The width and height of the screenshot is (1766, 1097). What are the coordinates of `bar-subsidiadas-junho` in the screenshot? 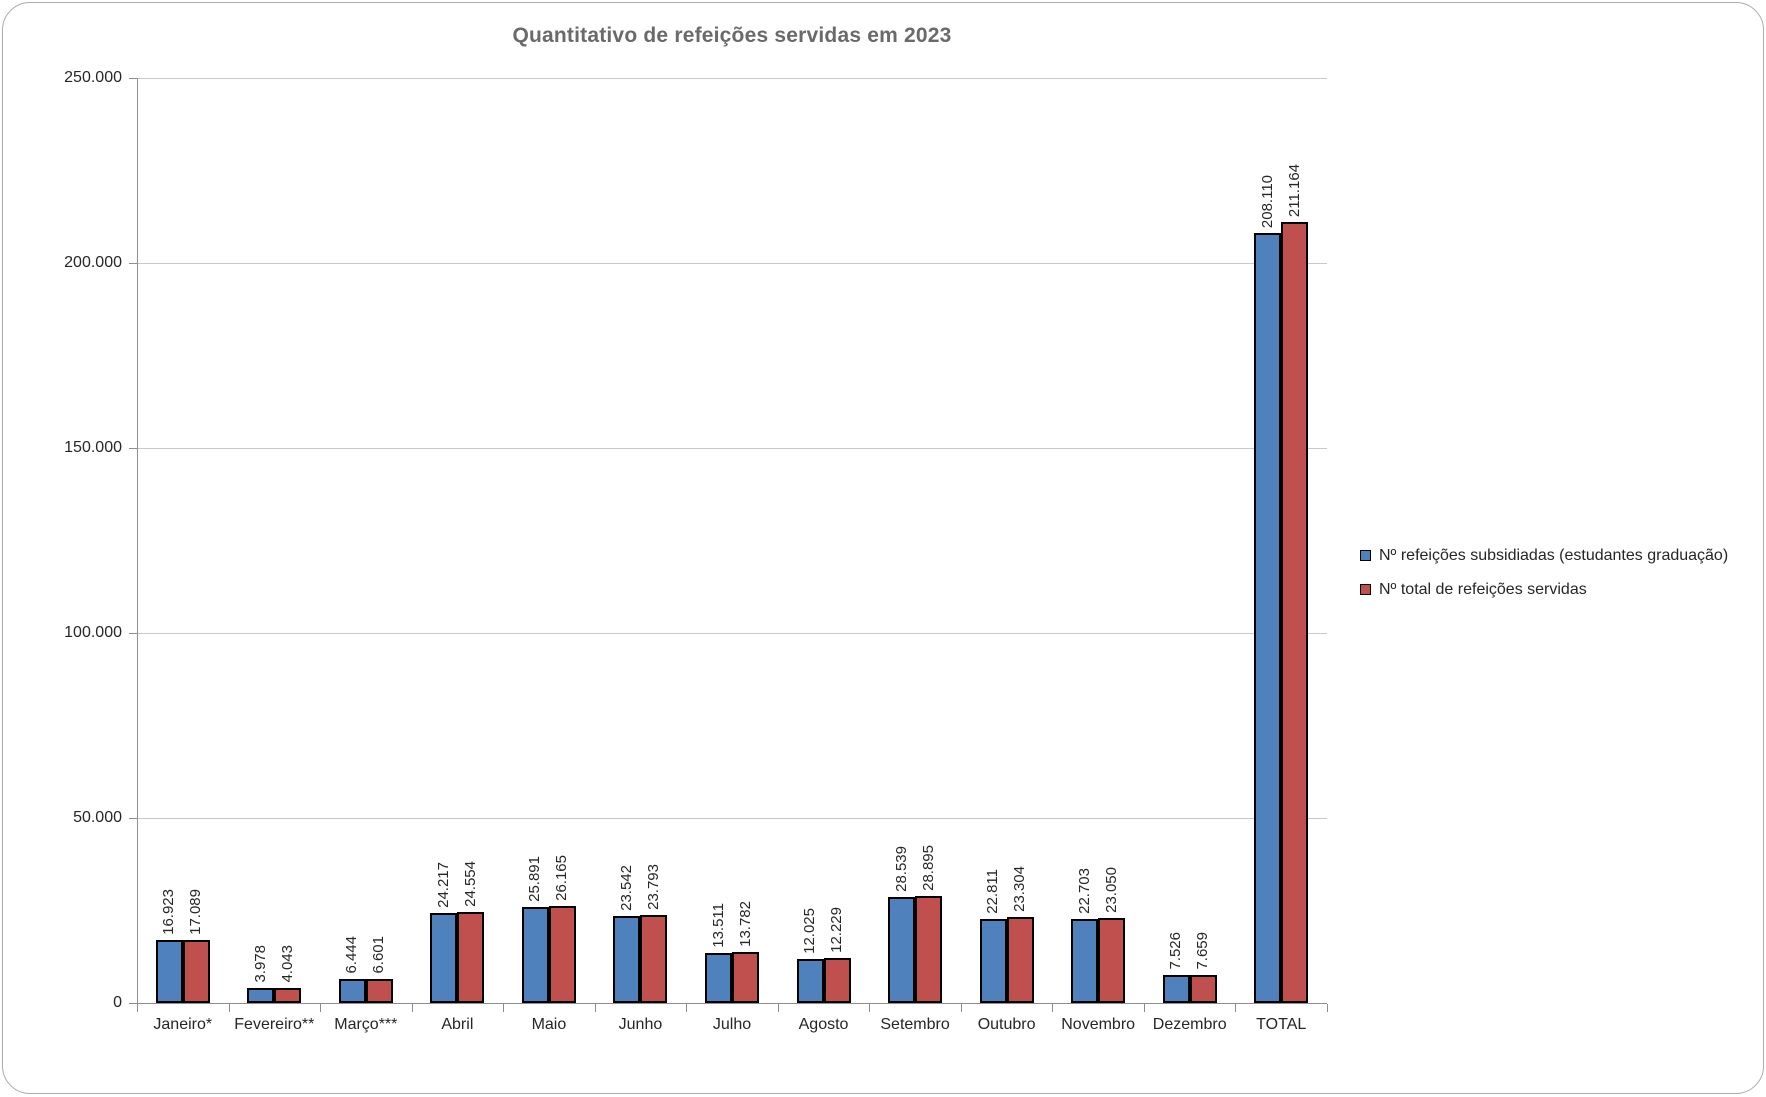 It's located at (627, 959).